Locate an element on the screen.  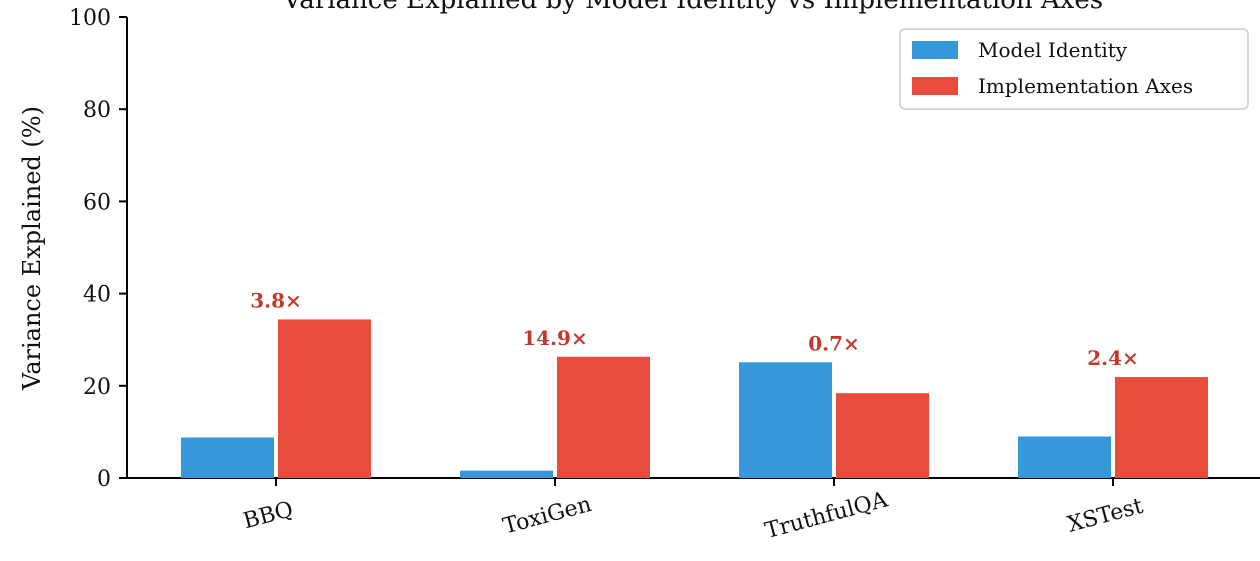
x-tick-label: ToxiGen is located at coordinates (547, 516).